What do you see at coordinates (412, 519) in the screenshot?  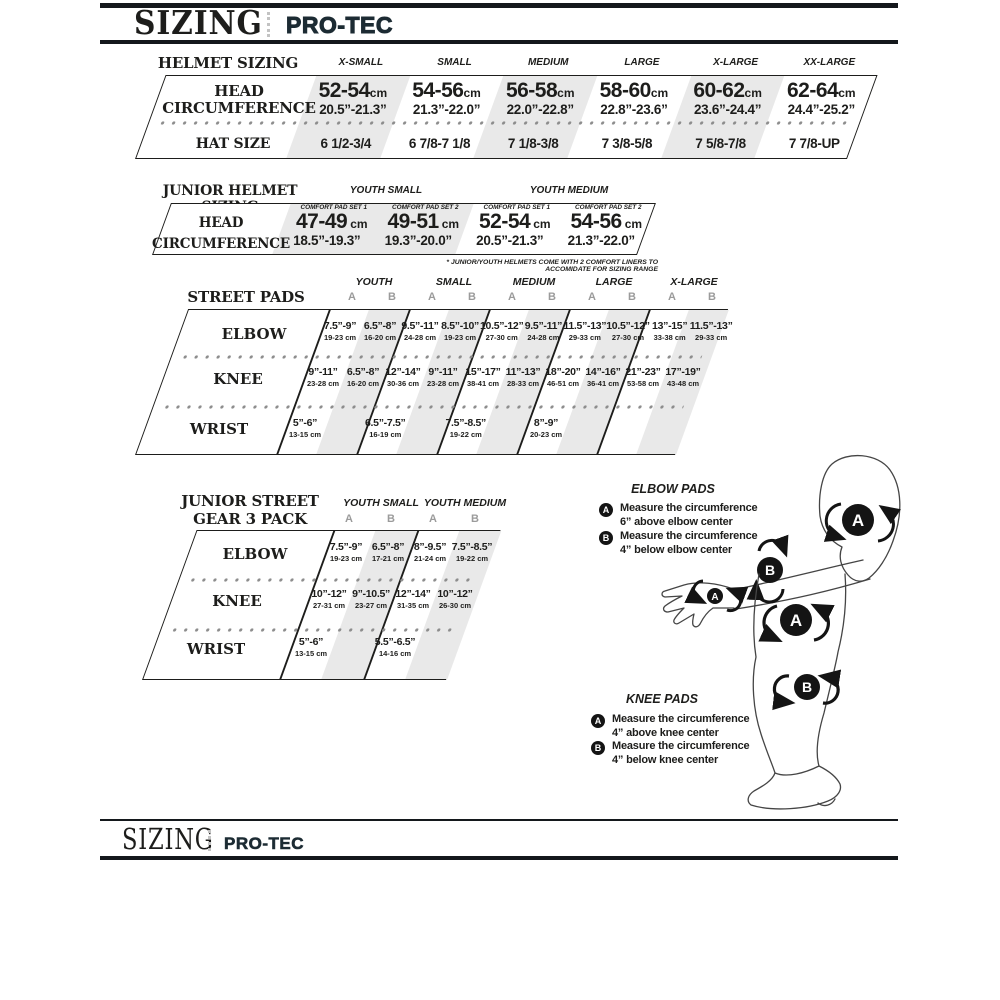 I see `junior-ab-headers: A B A B` at bounding box center [412, 519].